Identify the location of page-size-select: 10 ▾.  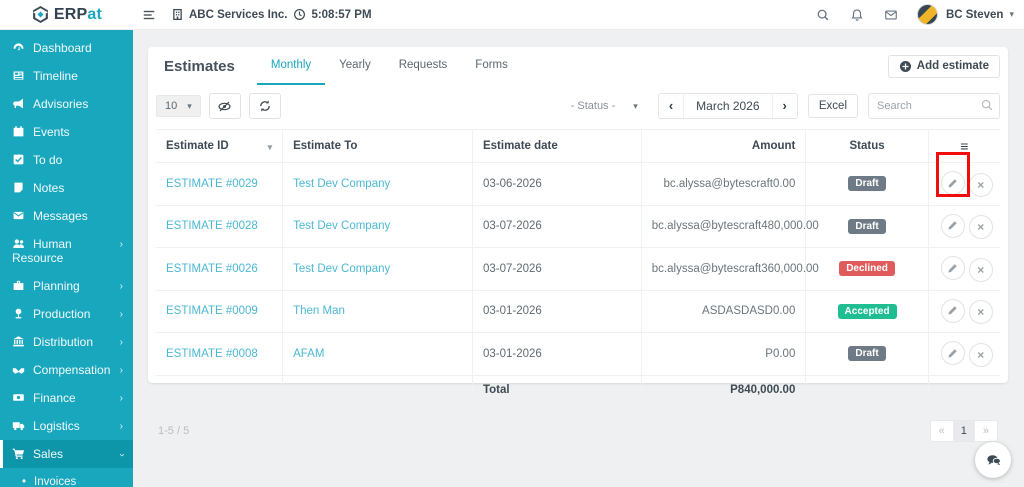
(178, 106).